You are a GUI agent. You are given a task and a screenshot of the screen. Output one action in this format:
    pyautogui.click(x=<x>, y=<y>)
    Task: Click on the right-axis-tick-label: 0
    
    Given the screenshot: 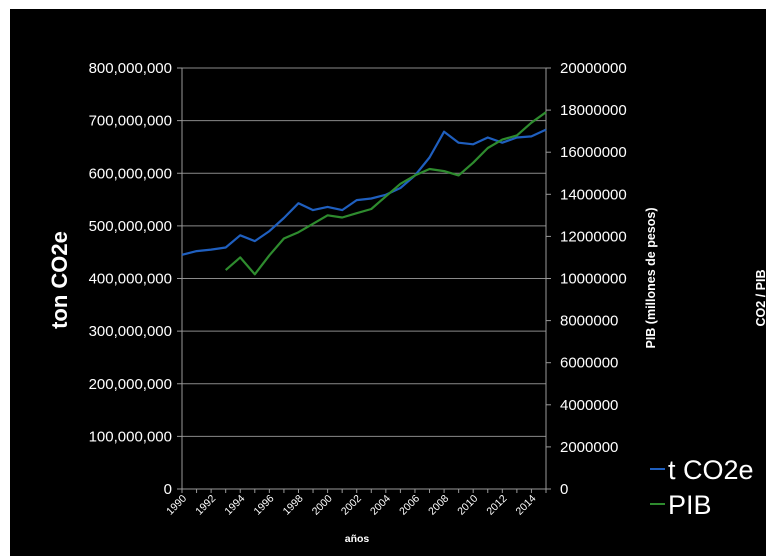 What is the action you would take?
    pyautogui.click(x=564, y=489)
    